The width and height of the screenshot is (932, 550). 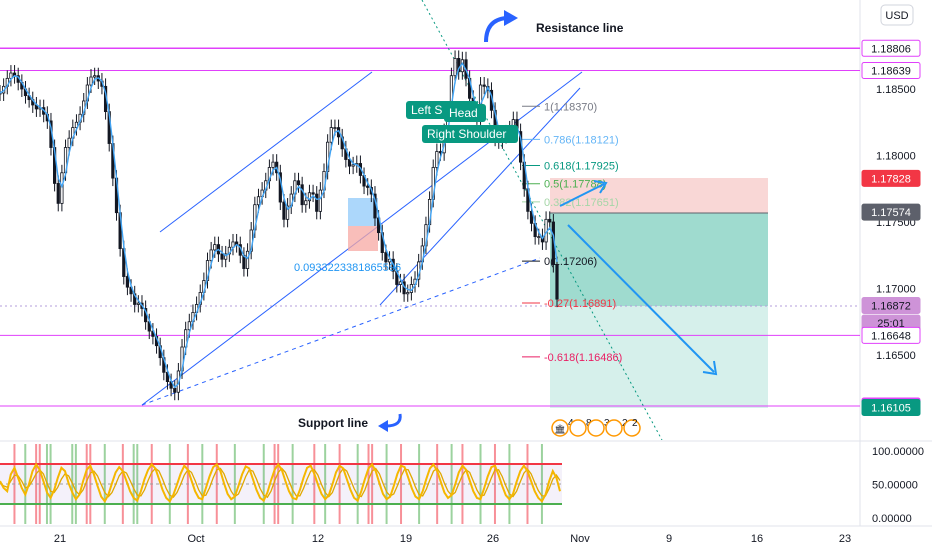 What do you see at coordinates (333, 423) in the screenshot?
I see `support-label: Support line` at bounding box center [333, 423].